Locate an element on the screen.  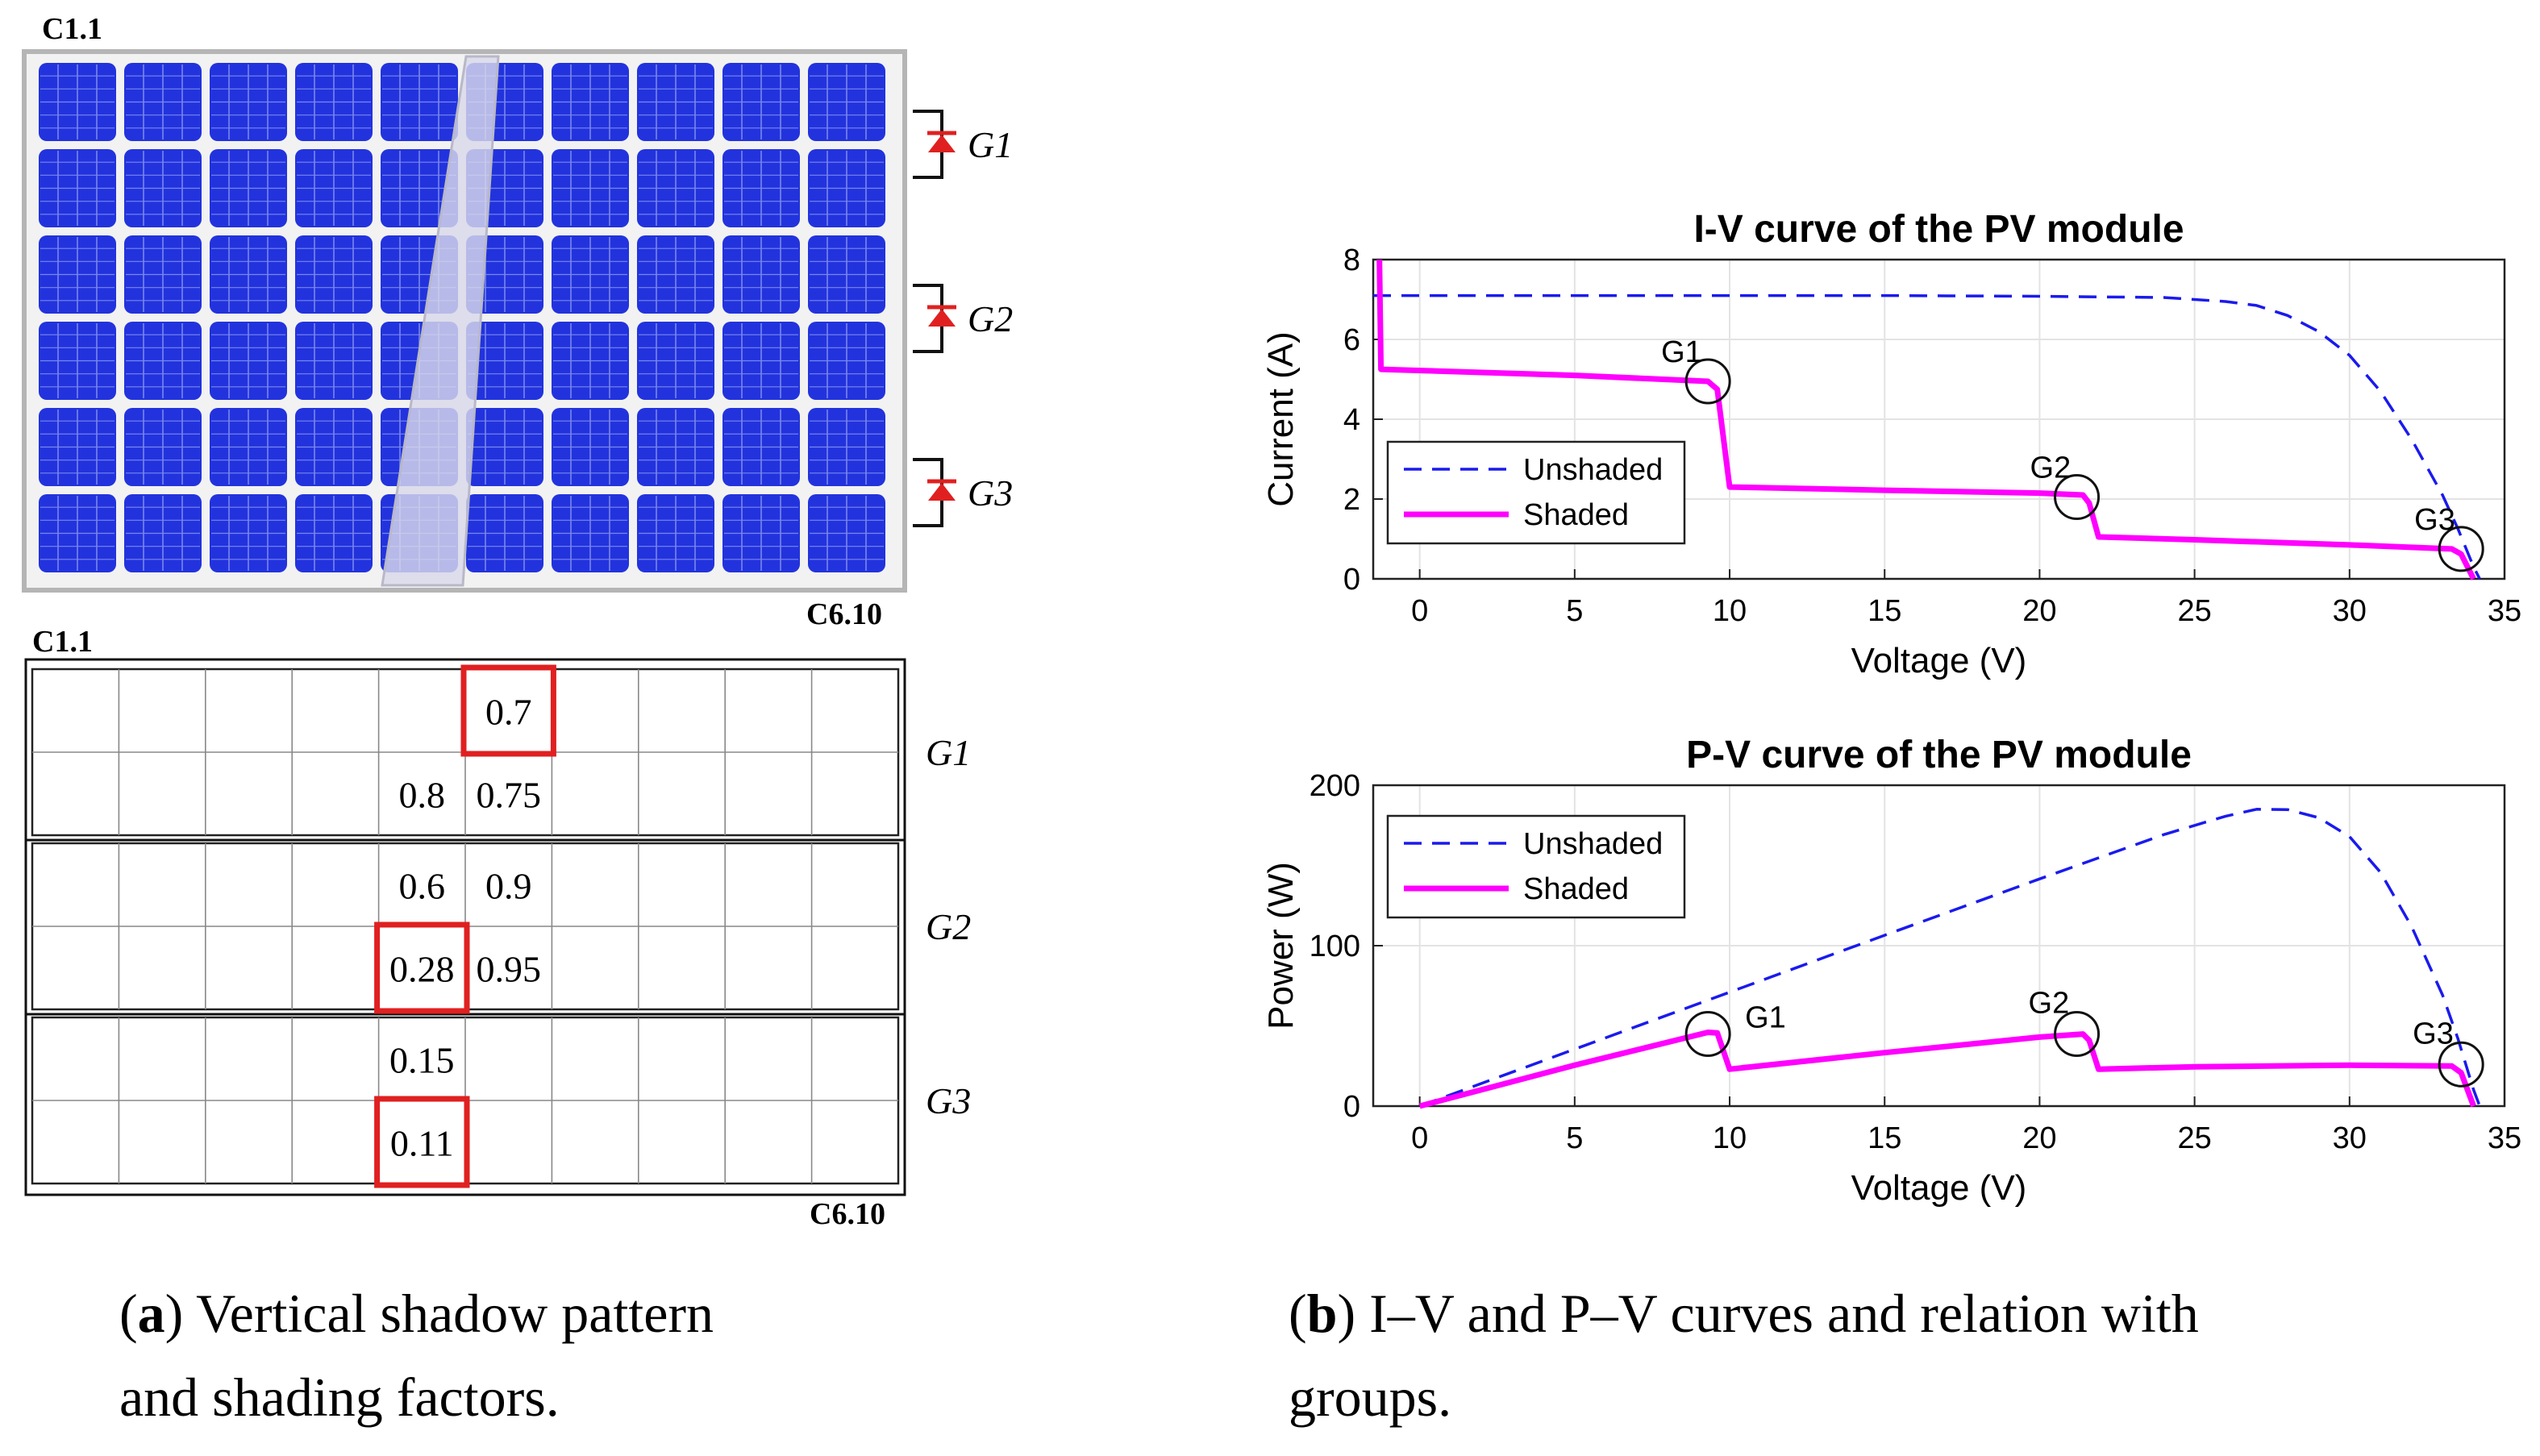
bypass-diodes: G1 G2 G3 is located at coordinates (963, 318).